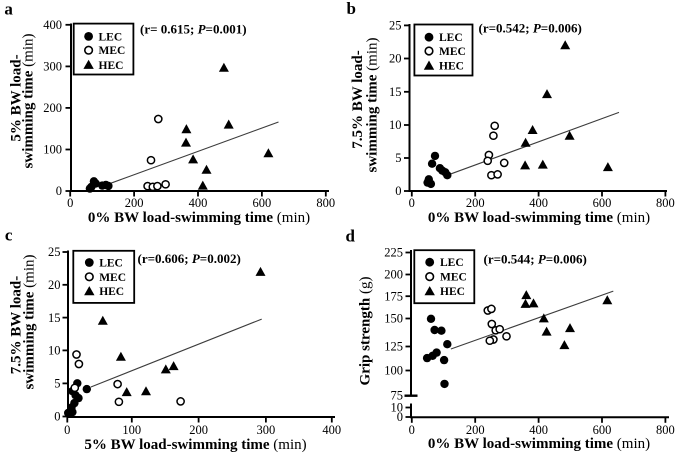  I want to click on svg-text: (r=0.544; P=0.006), so click(535, 259).